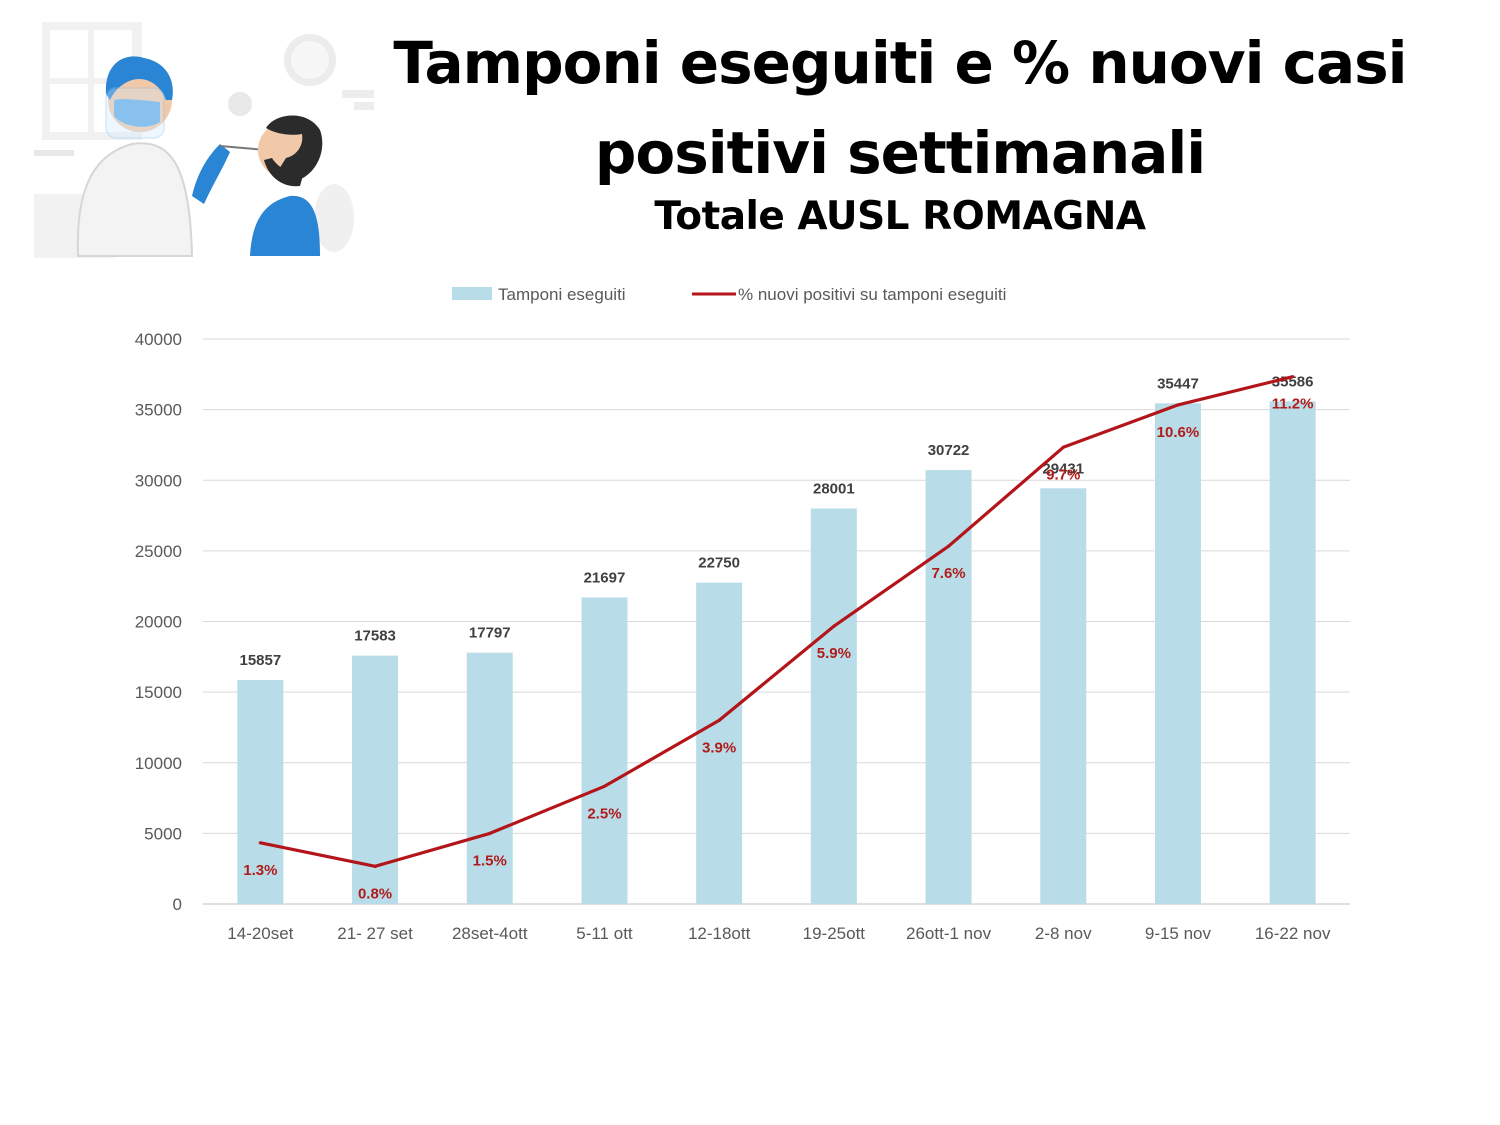 Image resolution: width=1500 pixels, height=1125 pixels. What do you see at coordinates (900, 153) in the screenshot?
I see `chart-title-line-2: positivi settimanali` at bounding box center [900, 153].